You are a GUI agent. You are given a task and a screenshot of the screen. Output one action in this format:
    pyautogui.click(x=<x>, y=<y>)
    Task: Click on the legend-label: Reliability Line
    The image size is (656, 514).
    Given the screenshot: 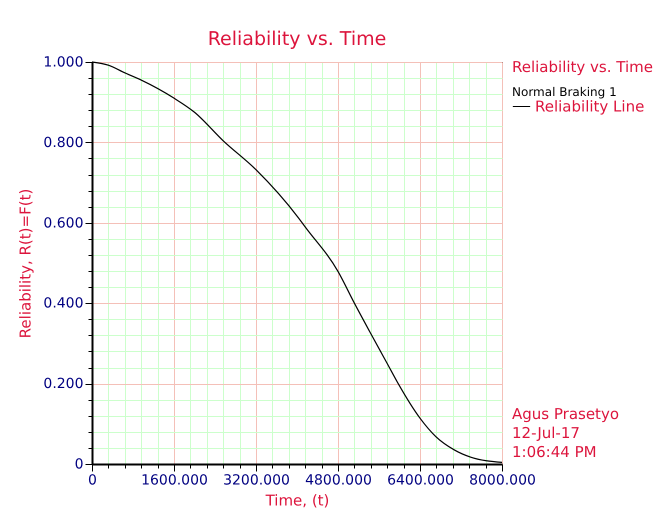 What is the action you would take?
    pyautogui.click(x=589, y=107)
    